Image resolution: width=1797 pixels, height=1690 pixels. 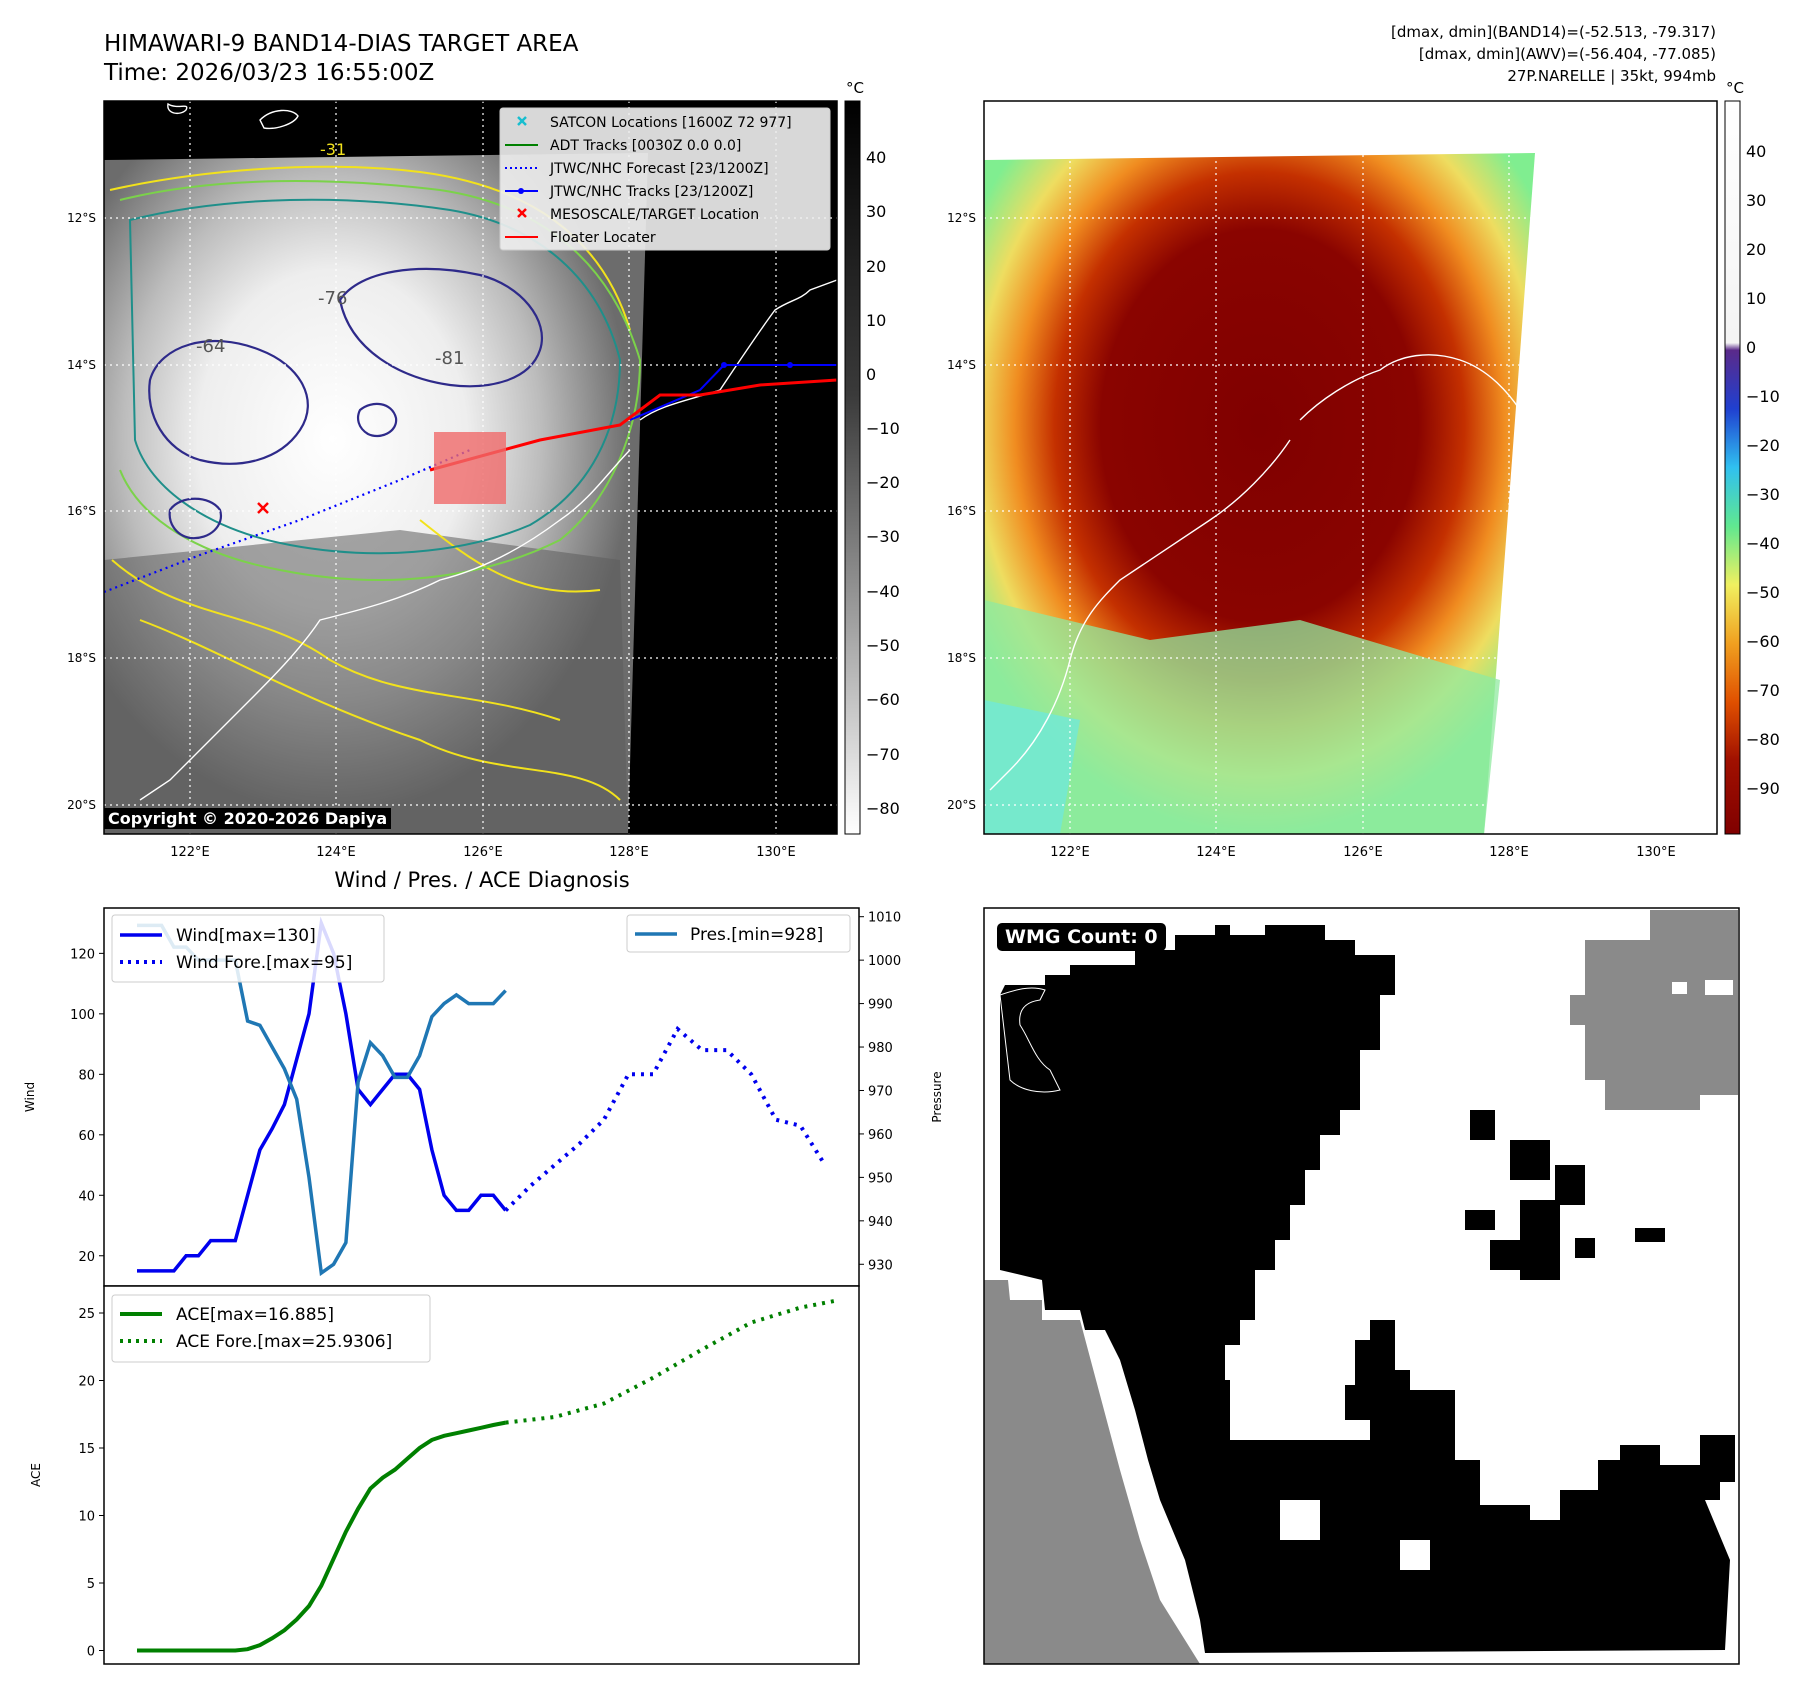 What do you see at coordinates (333, 149) in the screenshot?
I see `contour-label: -31` at bounding box center [333, 149].